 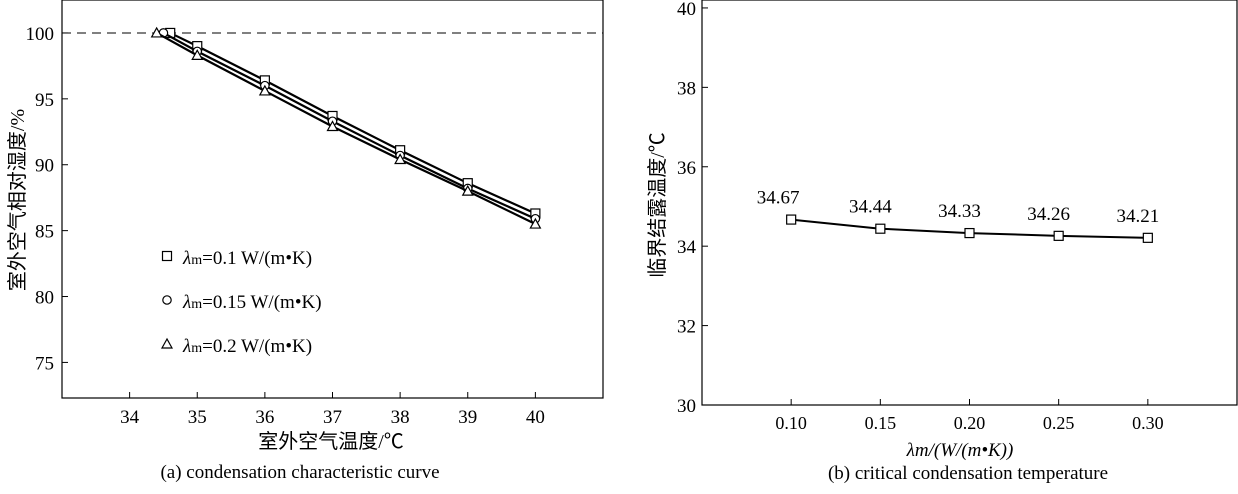 What do you see at coordinates (252, 302) in the screenshot?
I see `legend-label-circle: λm=0.15 W/(m•K)` at bounding box center [252, 302].